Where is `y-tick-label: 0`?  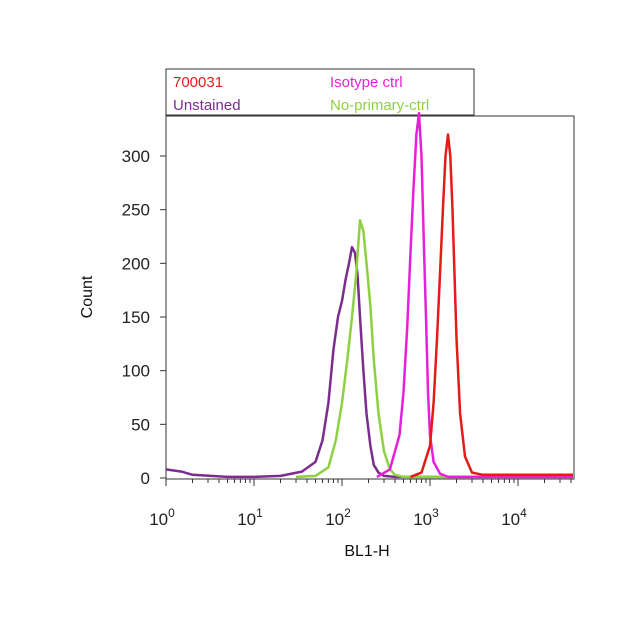
y-tick-label: 0 is located at coordinates (145, 478).